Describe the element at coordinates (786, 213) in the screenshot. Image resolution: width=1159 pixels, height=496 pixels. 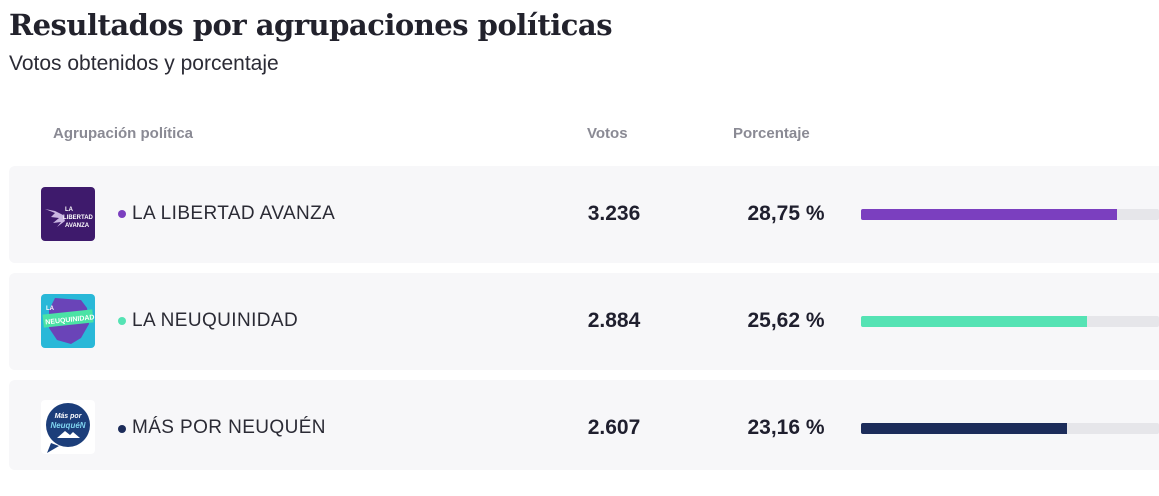
I see `vote-percentage: 28,75 %` at that location.